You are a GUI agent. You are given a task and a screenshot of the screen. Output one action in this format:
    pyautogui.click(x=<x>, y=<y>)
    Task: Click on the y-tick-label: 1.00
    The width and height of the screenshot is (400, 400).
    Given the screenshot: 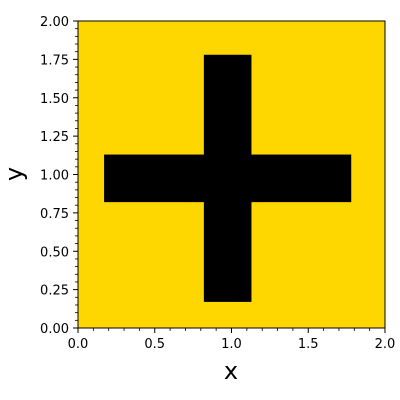 What is the action you would take?
    pyautogui.click(x=54, y=176)
    